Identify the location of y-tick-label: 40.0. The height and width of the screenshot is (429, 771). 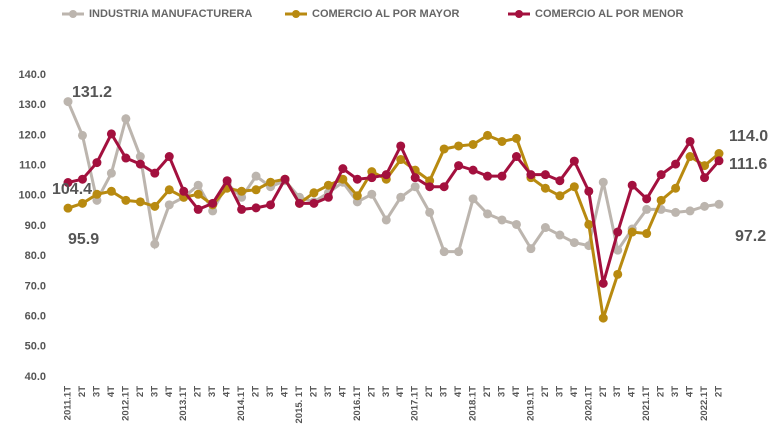
(35, 377).